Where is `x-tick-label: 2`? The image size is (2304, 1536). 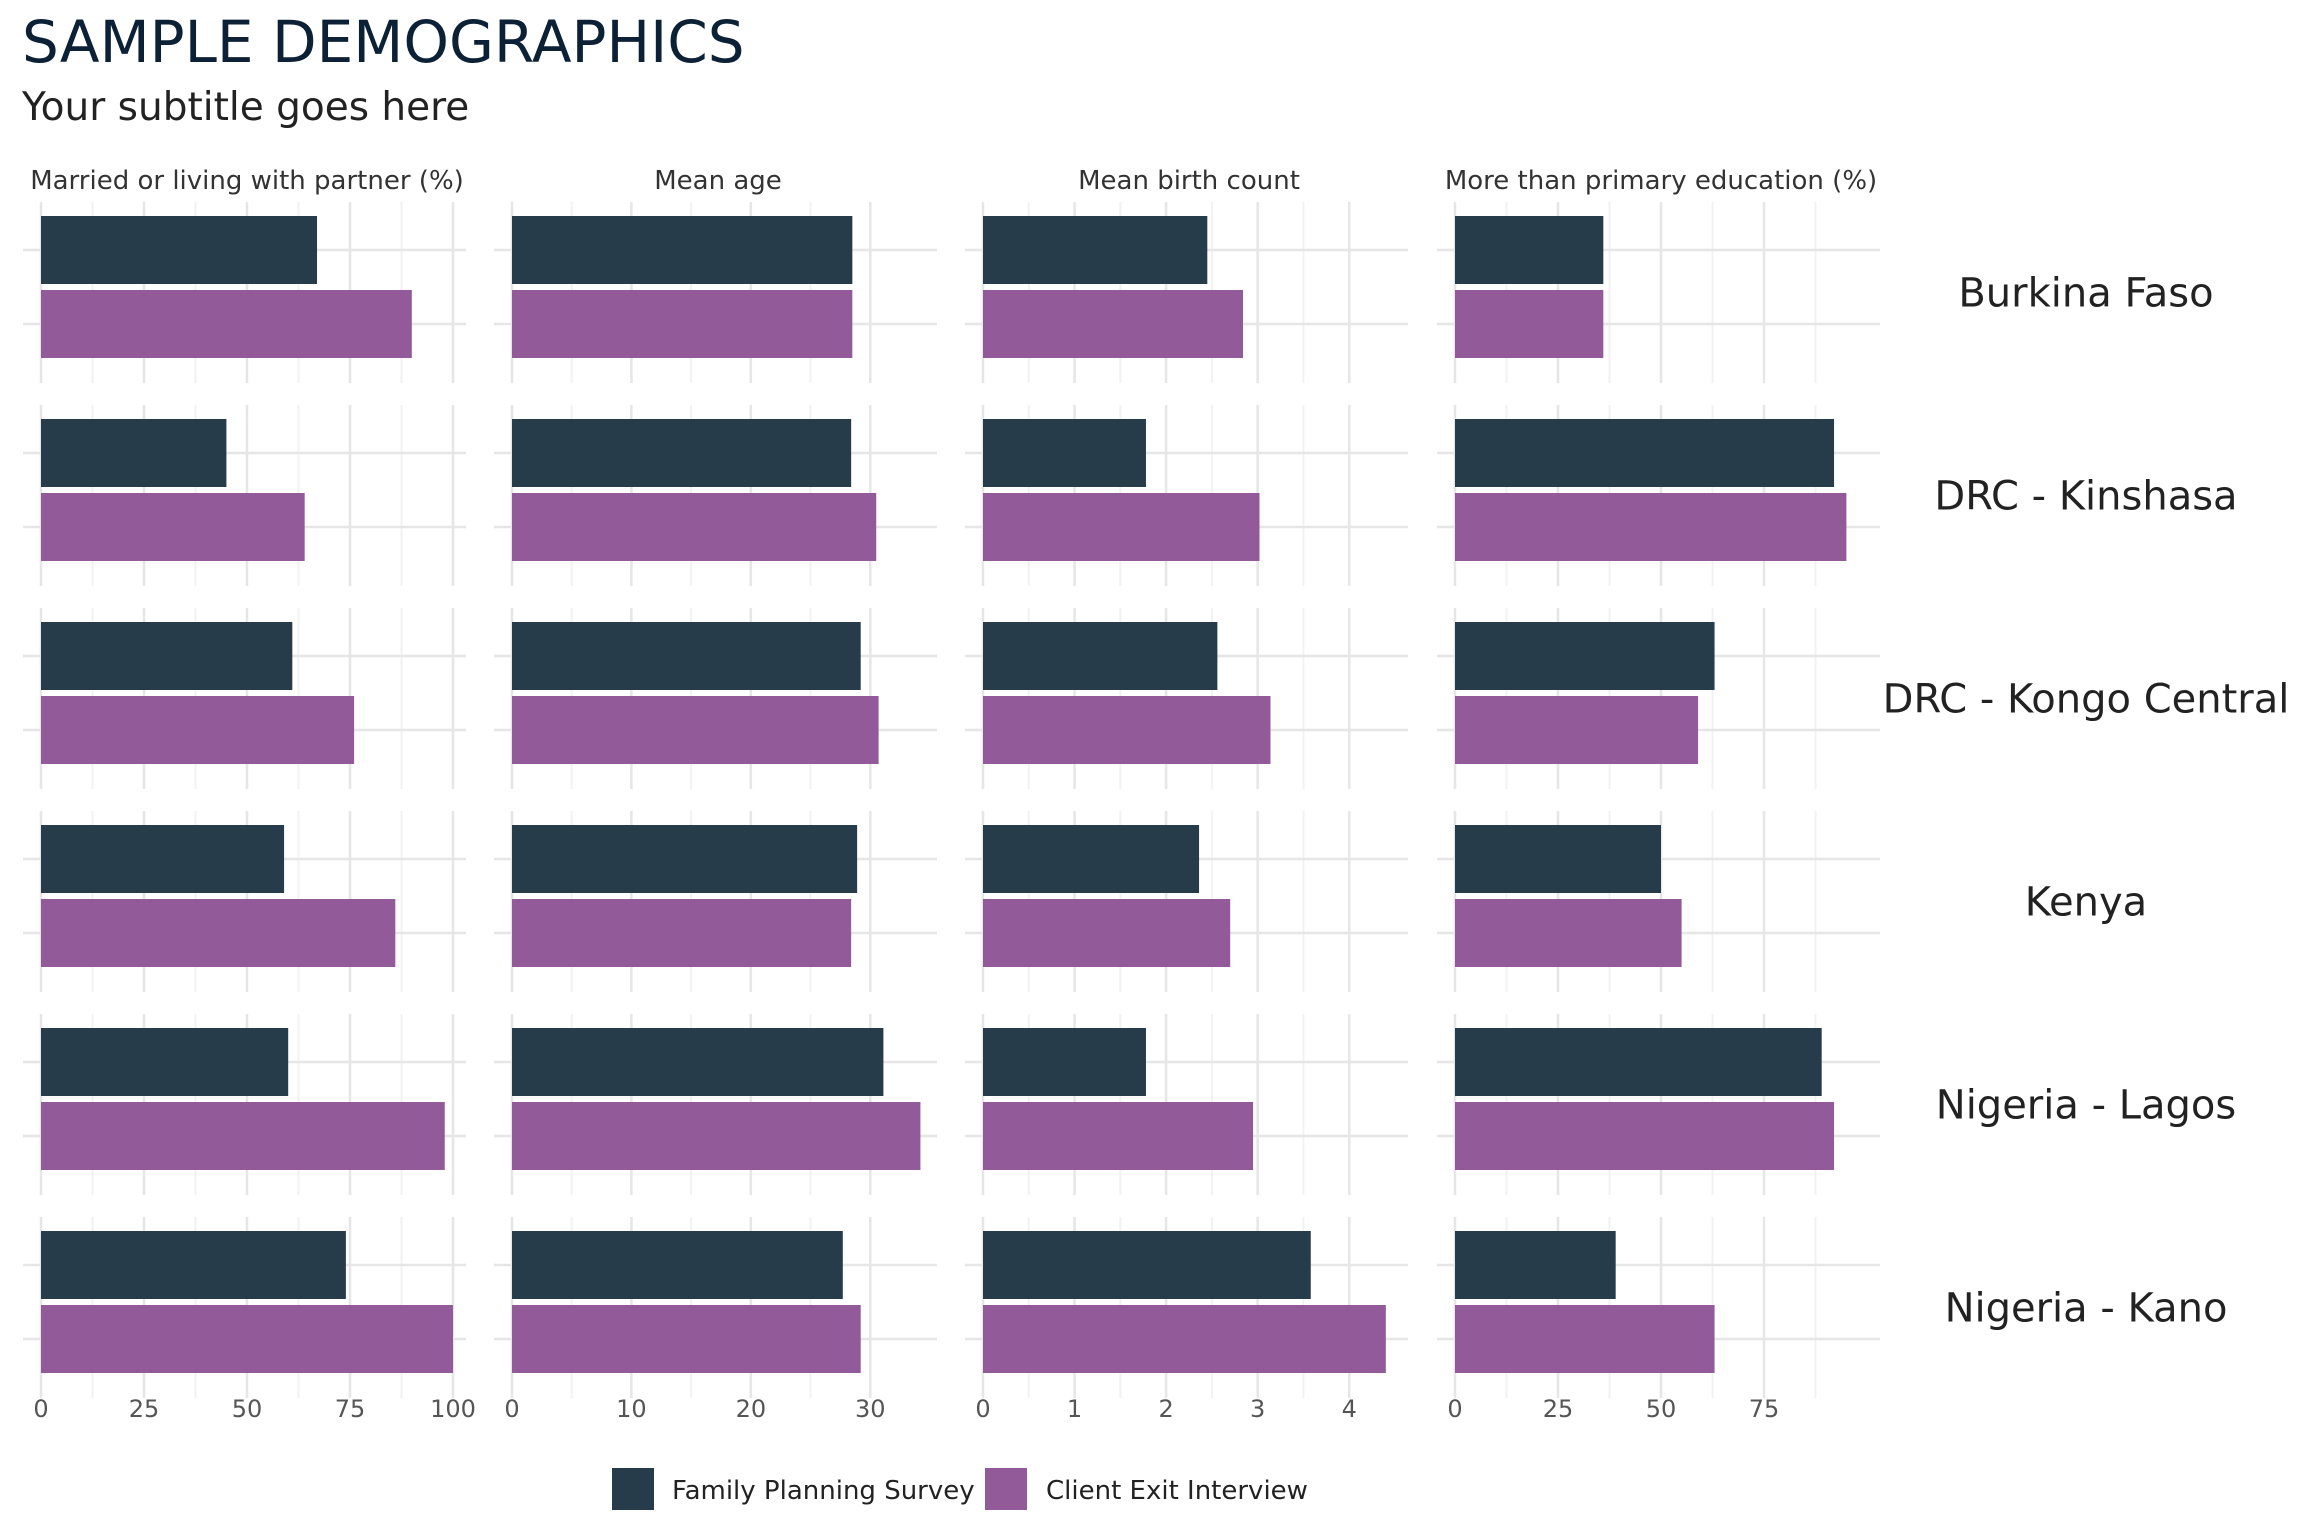
x-tick-label: 2 is located at coordinates (1165, 1409).